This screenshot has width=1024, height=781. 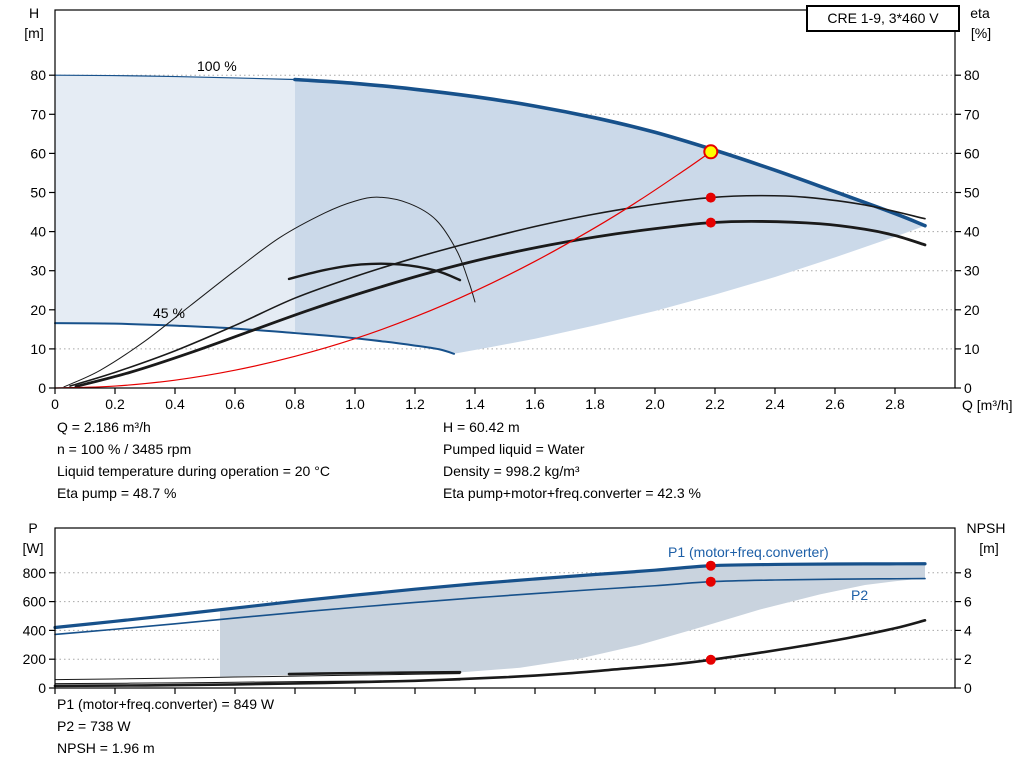 I want to click on pump-model-text: CRE 1-9, 3*460 V, so click(x=883, y=18).